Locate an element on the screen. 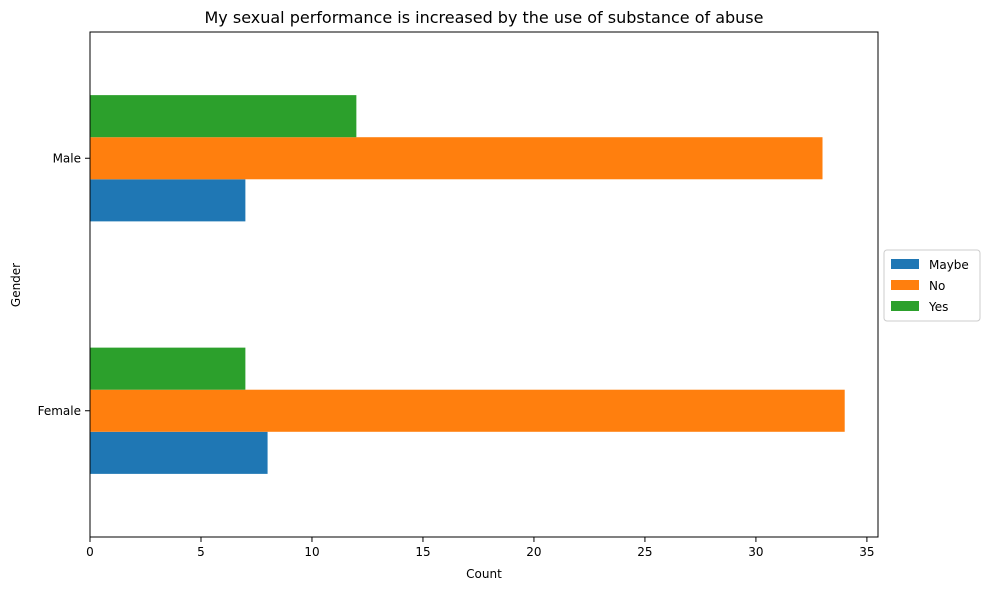  y-axis: Female Male is located at coordinates (64, 284).